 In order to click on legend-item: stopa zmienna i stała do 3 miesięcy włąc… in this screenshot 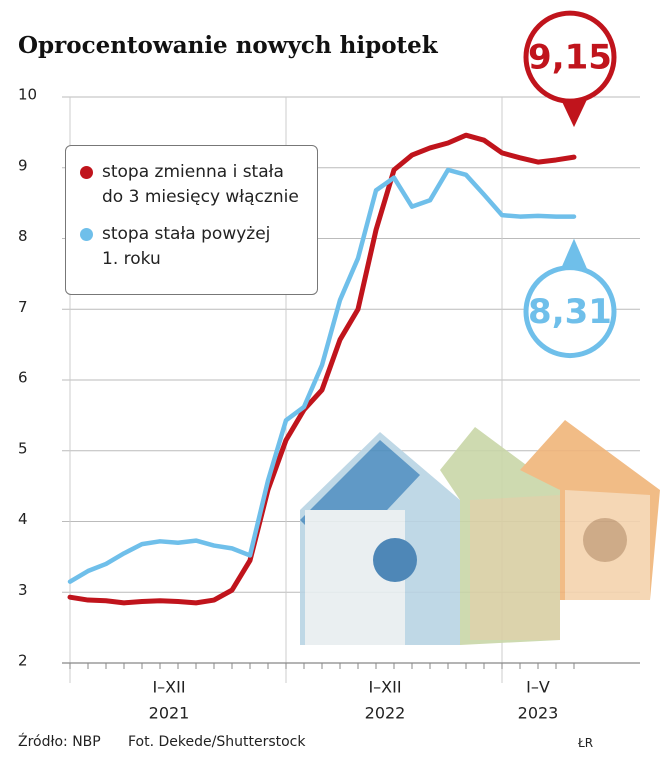, I will do `click(192, 185)`.